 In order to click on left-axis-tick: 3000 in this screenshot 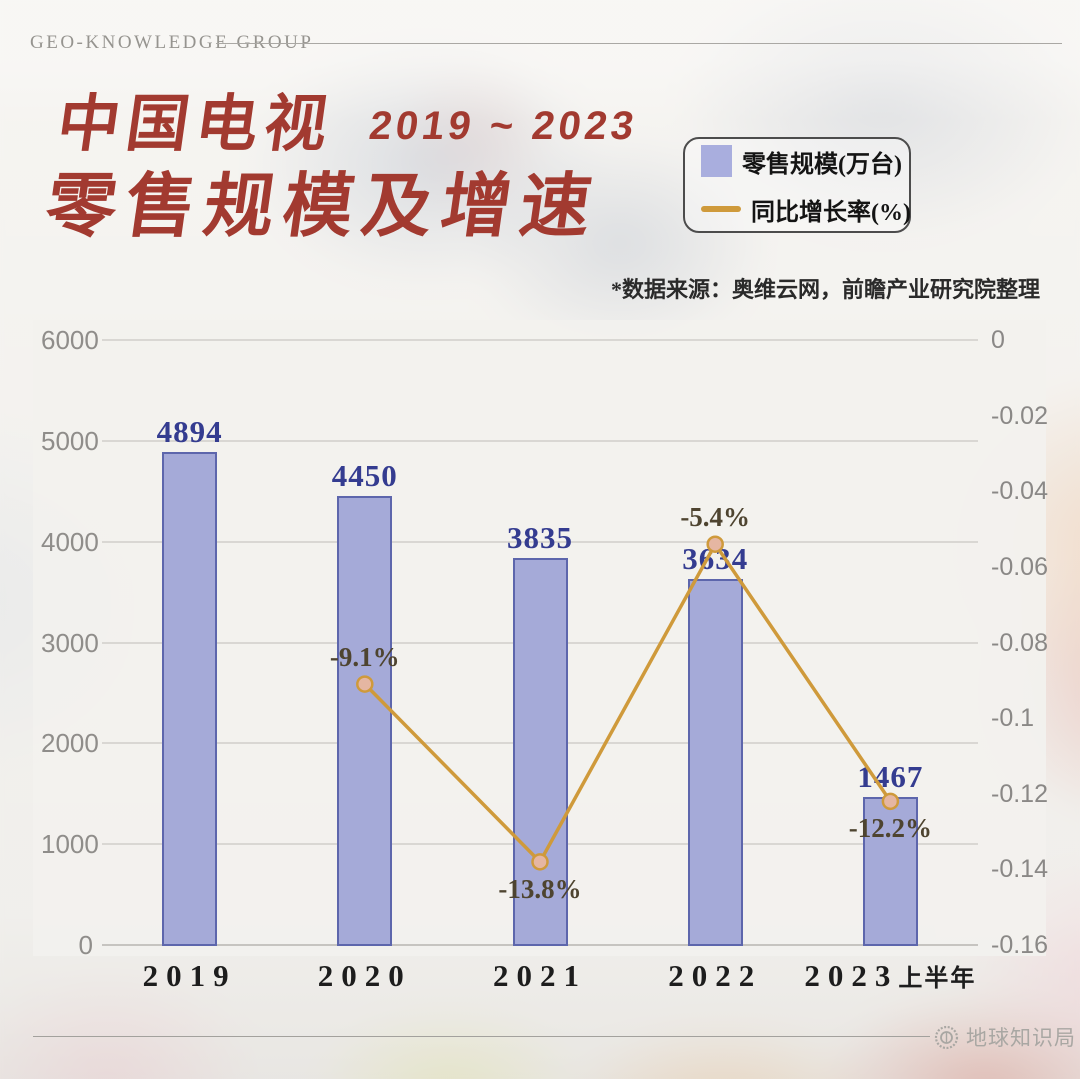, I will do `click(70, 642)`.